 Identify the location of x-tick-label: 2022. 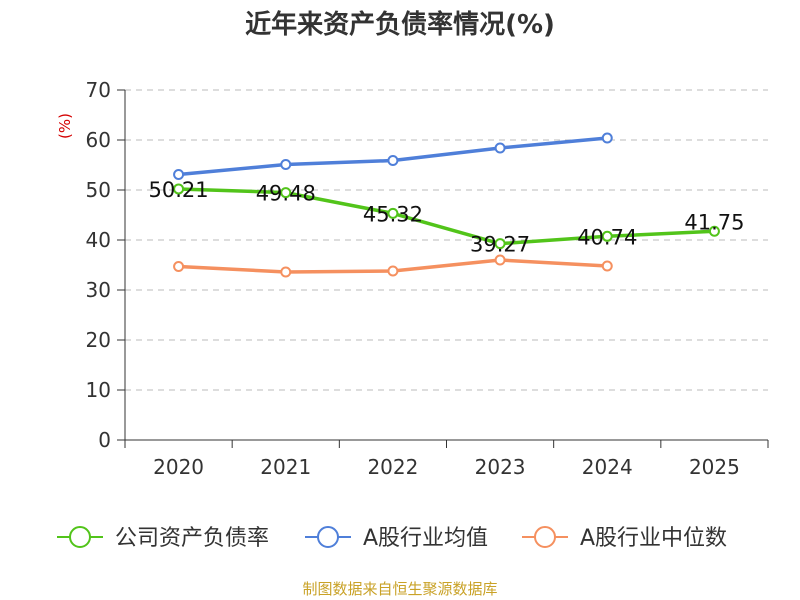
(392, 467).